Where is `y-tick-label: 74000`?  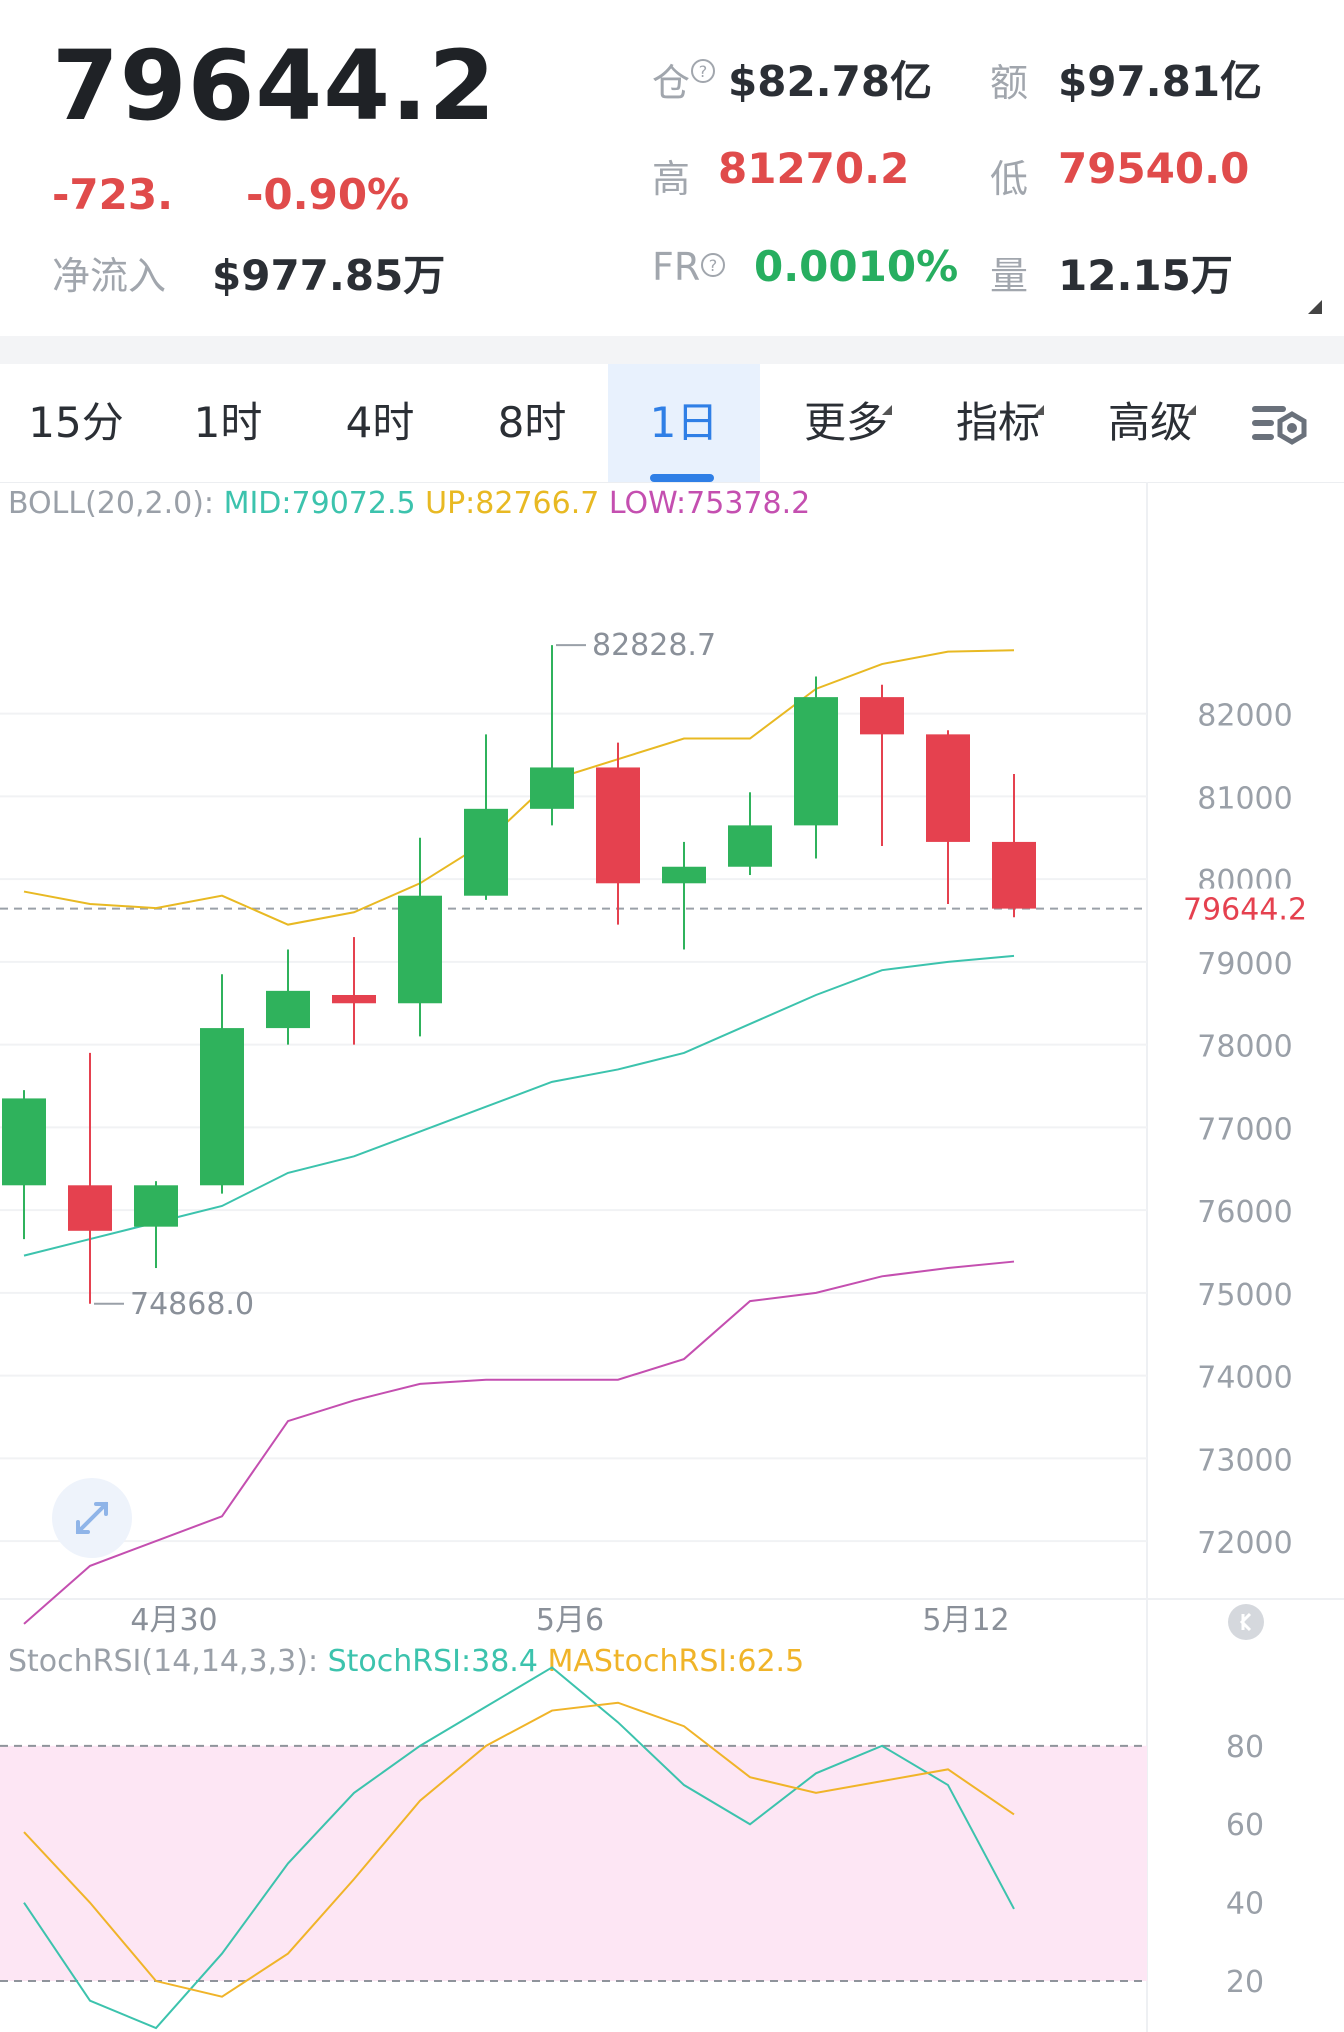
y-tick-label: 74000 is located at coordinates (1244, 1378).